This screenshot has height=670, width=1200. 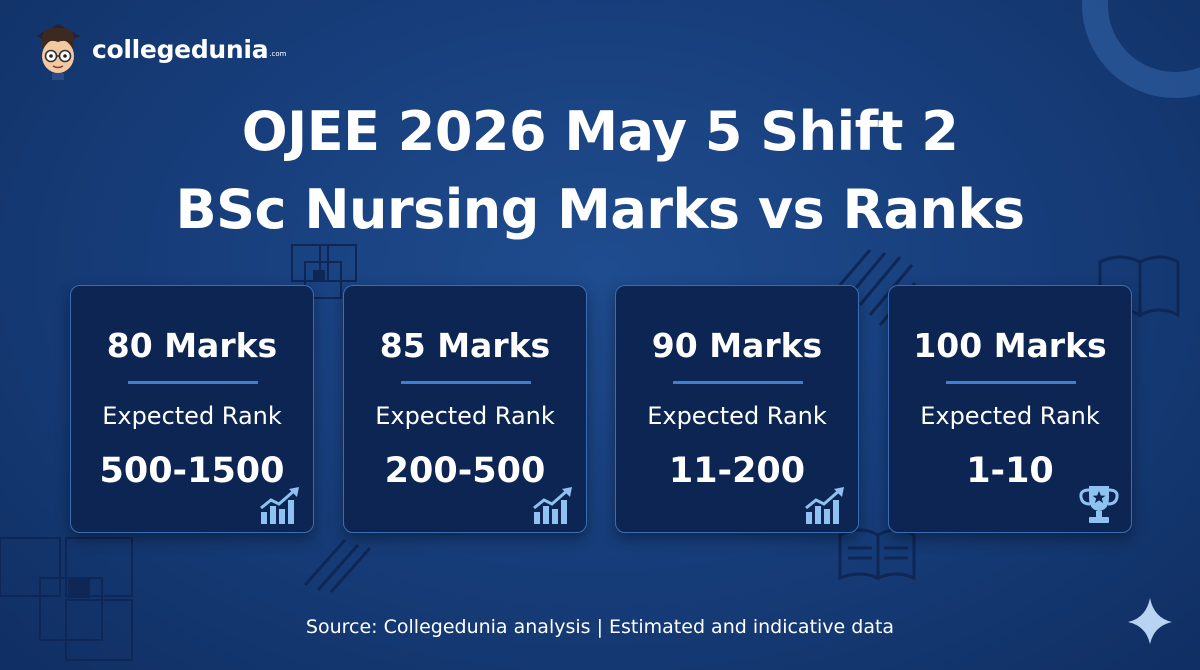 I want to click on rank-card-100: 100 Marks Expected Rank 1-10, so click(x=1010, y=409).